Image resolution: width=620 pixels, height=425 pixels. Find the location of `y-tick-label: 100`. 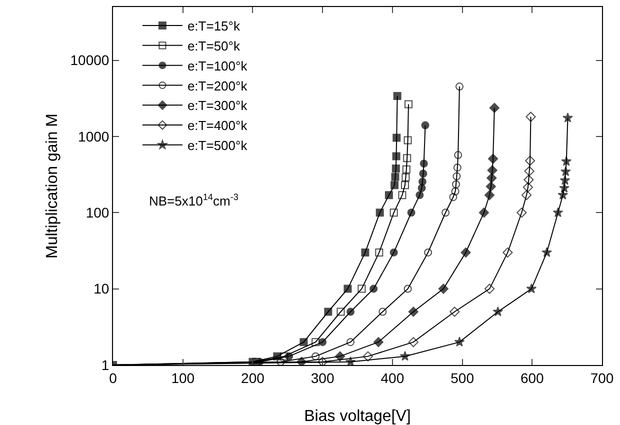

y-tick-label: 100 is located at coordinates (98, 212).